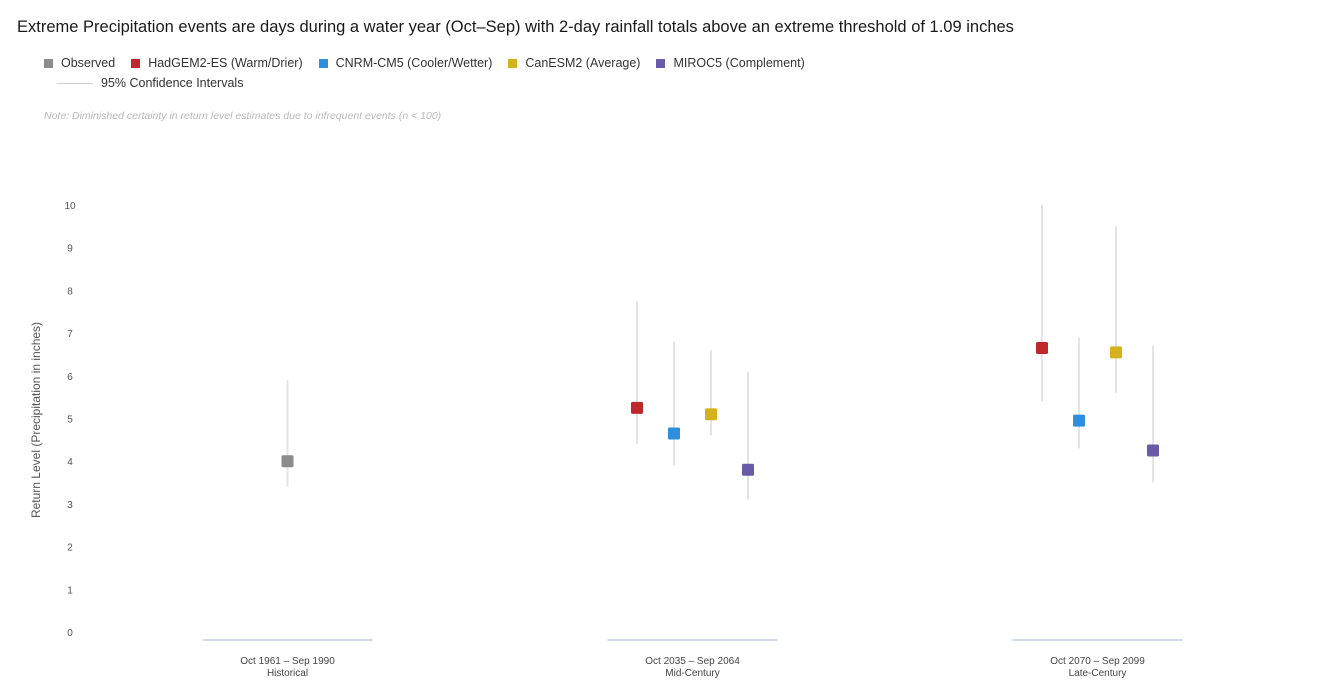  Describe the element at coordinates (75, 83) in the screenshot. I see `ci-line-icon` at that location.